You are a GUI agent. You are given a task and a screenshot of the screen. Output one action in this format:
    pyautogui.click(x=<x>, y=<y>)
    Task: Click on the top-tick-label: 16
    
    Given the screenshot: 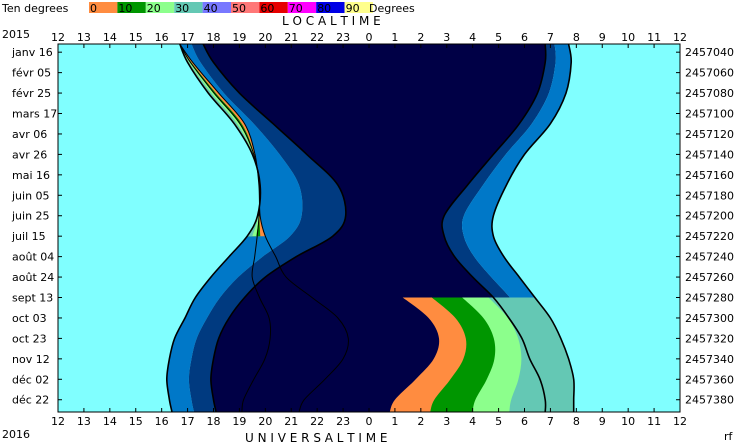 What is the action you would take?
    pyautogui.click(x=162, y=37)
    